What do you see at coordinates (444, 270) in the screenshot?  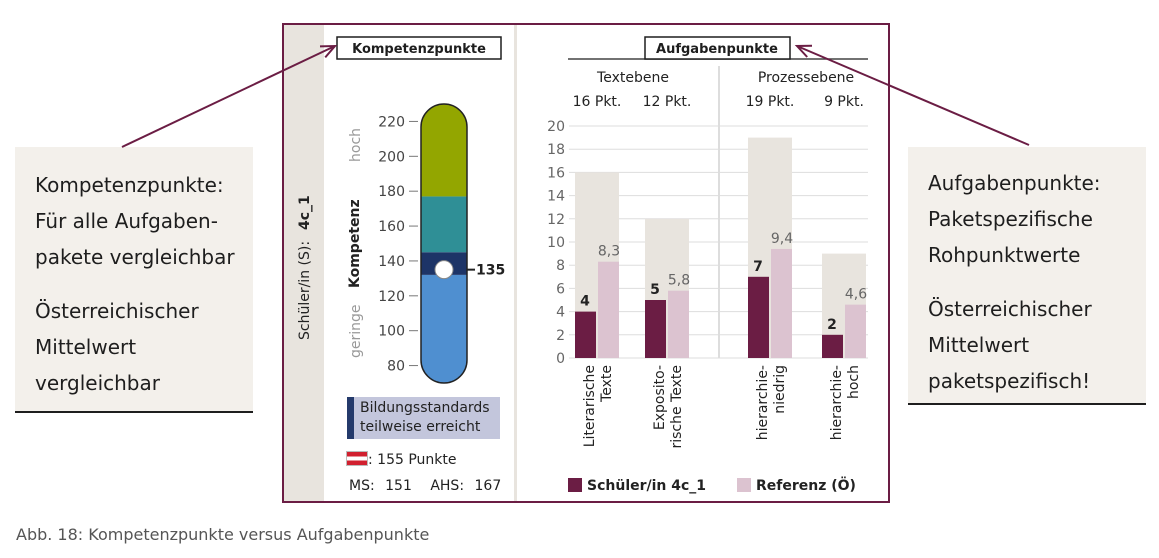 I see `student-marker` at bounding box center [444, 270].